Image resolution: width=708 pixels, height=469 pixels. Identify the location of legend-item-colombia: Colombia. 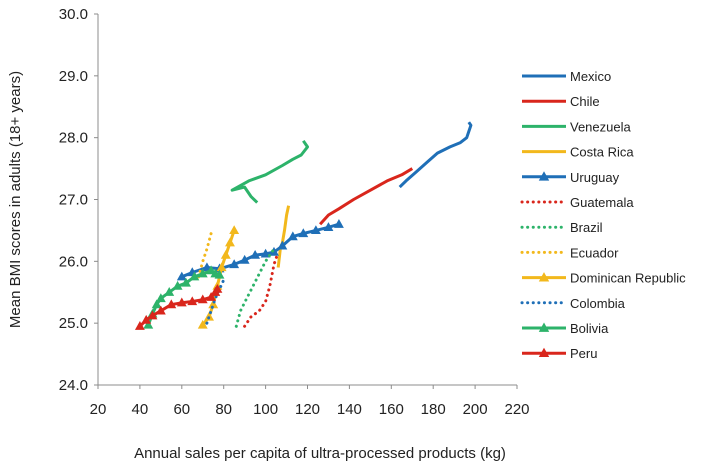
(573, 303).